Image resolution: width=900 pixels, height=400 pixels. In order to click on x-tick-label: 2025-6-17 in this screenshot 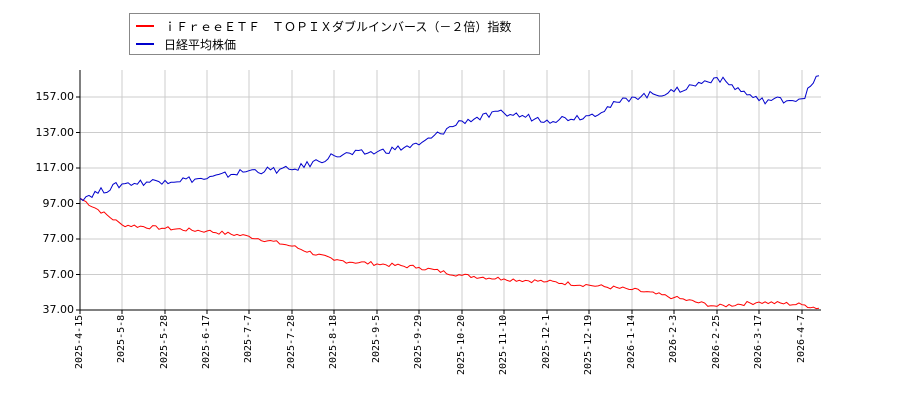, I will do `click(206, 341)`.